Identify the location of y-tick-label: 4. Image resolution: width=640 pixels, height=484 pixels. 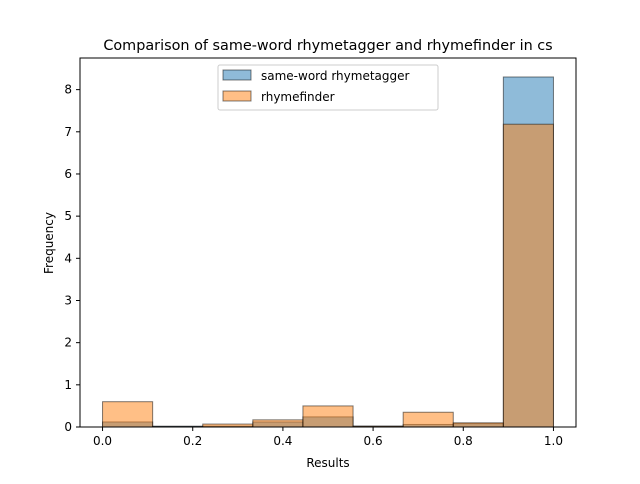
(68, 258).